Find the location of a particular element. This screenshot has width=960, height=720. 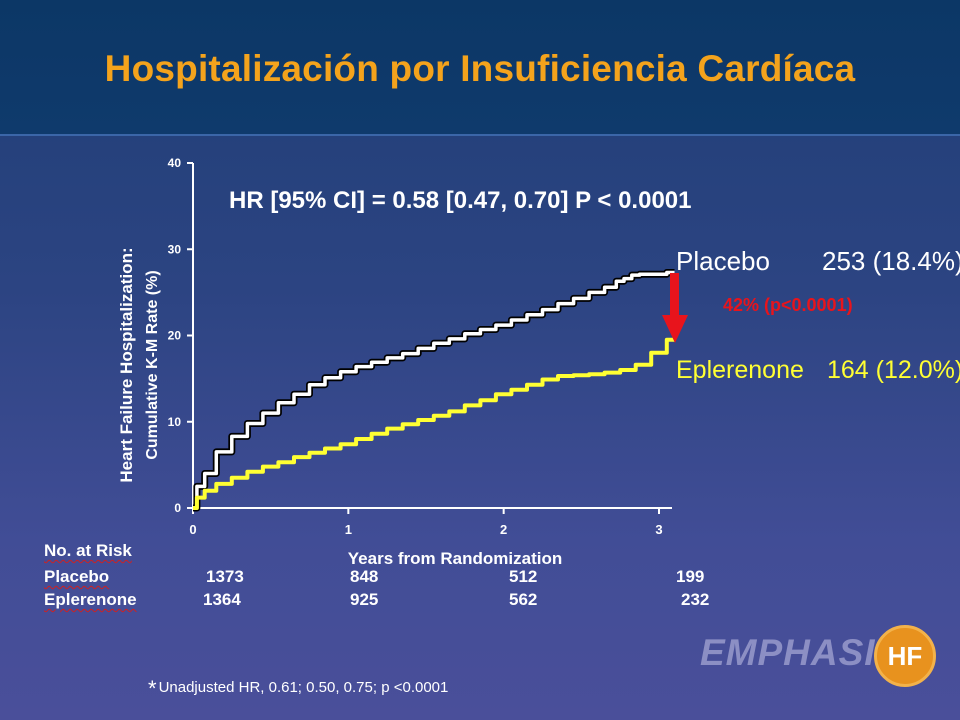

x-tick-label: 3 is located at coordinates (658, 529).